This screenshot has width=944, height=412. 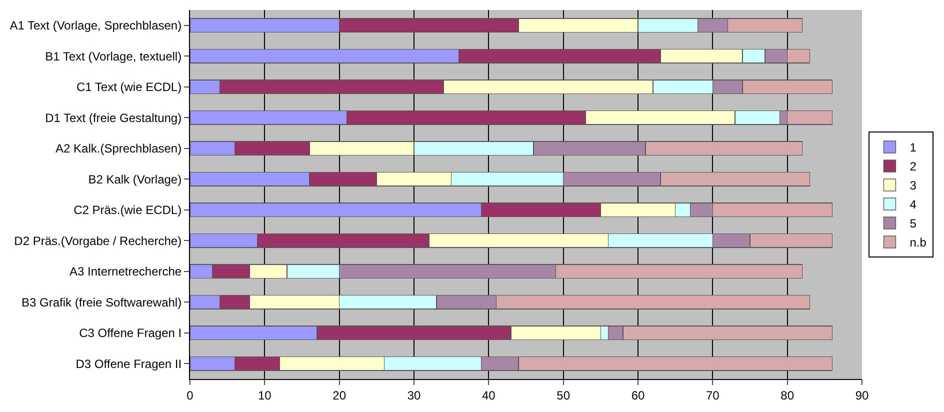 I want to click on y-tick-label: B1 Text (Vorlage, textuell), so click(x=113, y=56).